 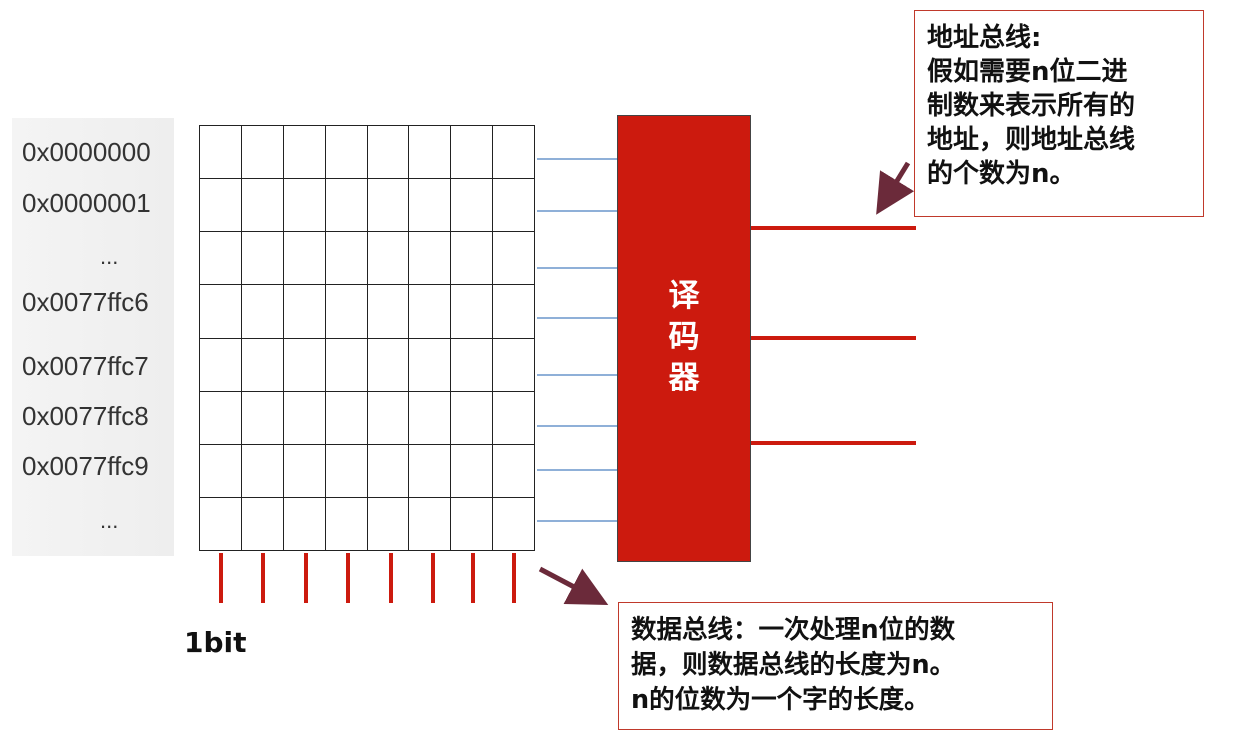 What do you see at coordinates (85, 466) in the screenshot?
I see `address-label: 0x0077ffc9` at bounding box center [85, 466].